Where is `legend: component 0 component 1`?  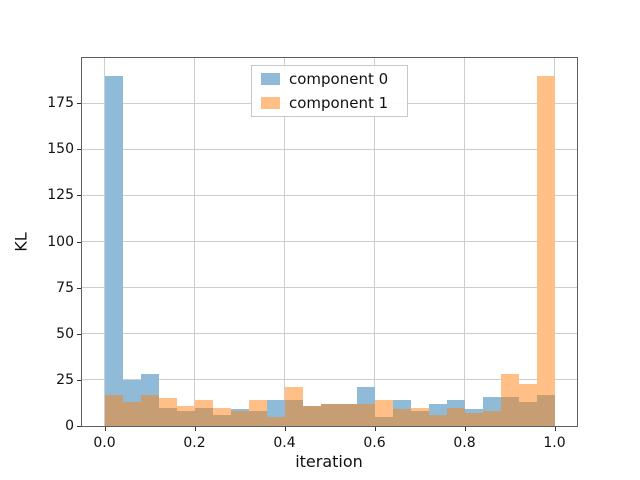 legend: component 0 component 1 is located at coordinates (329, 91).